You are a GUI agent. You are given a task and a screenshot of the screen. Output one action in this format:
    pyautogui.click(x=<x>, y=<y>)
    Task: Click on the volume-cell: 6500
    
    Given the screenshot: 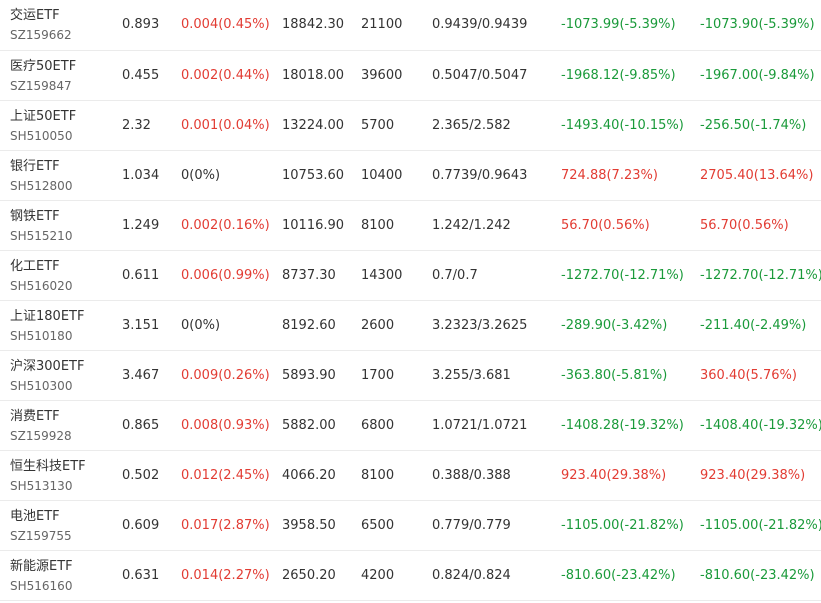 What is the action you would take?
    pyautogui.click(x=378, y=525)
    